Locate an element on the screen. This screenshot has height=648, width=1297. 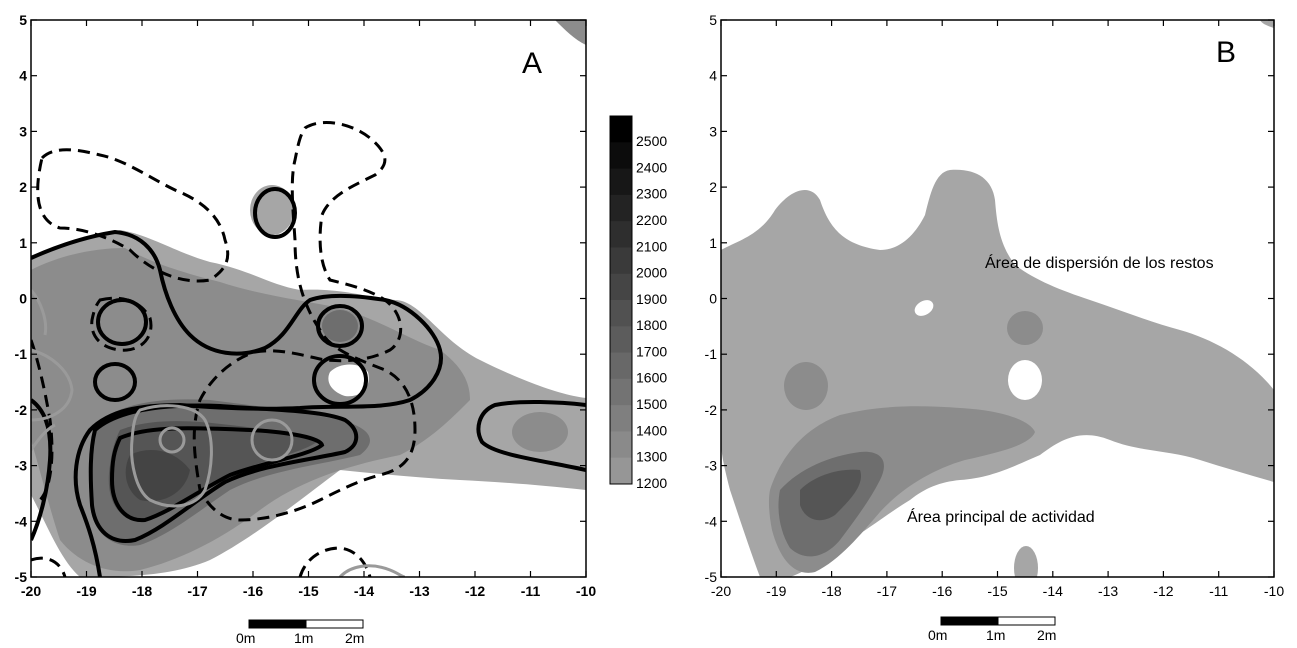
colorbar-label-1600: 1600 is located at coordinates (651, 378).